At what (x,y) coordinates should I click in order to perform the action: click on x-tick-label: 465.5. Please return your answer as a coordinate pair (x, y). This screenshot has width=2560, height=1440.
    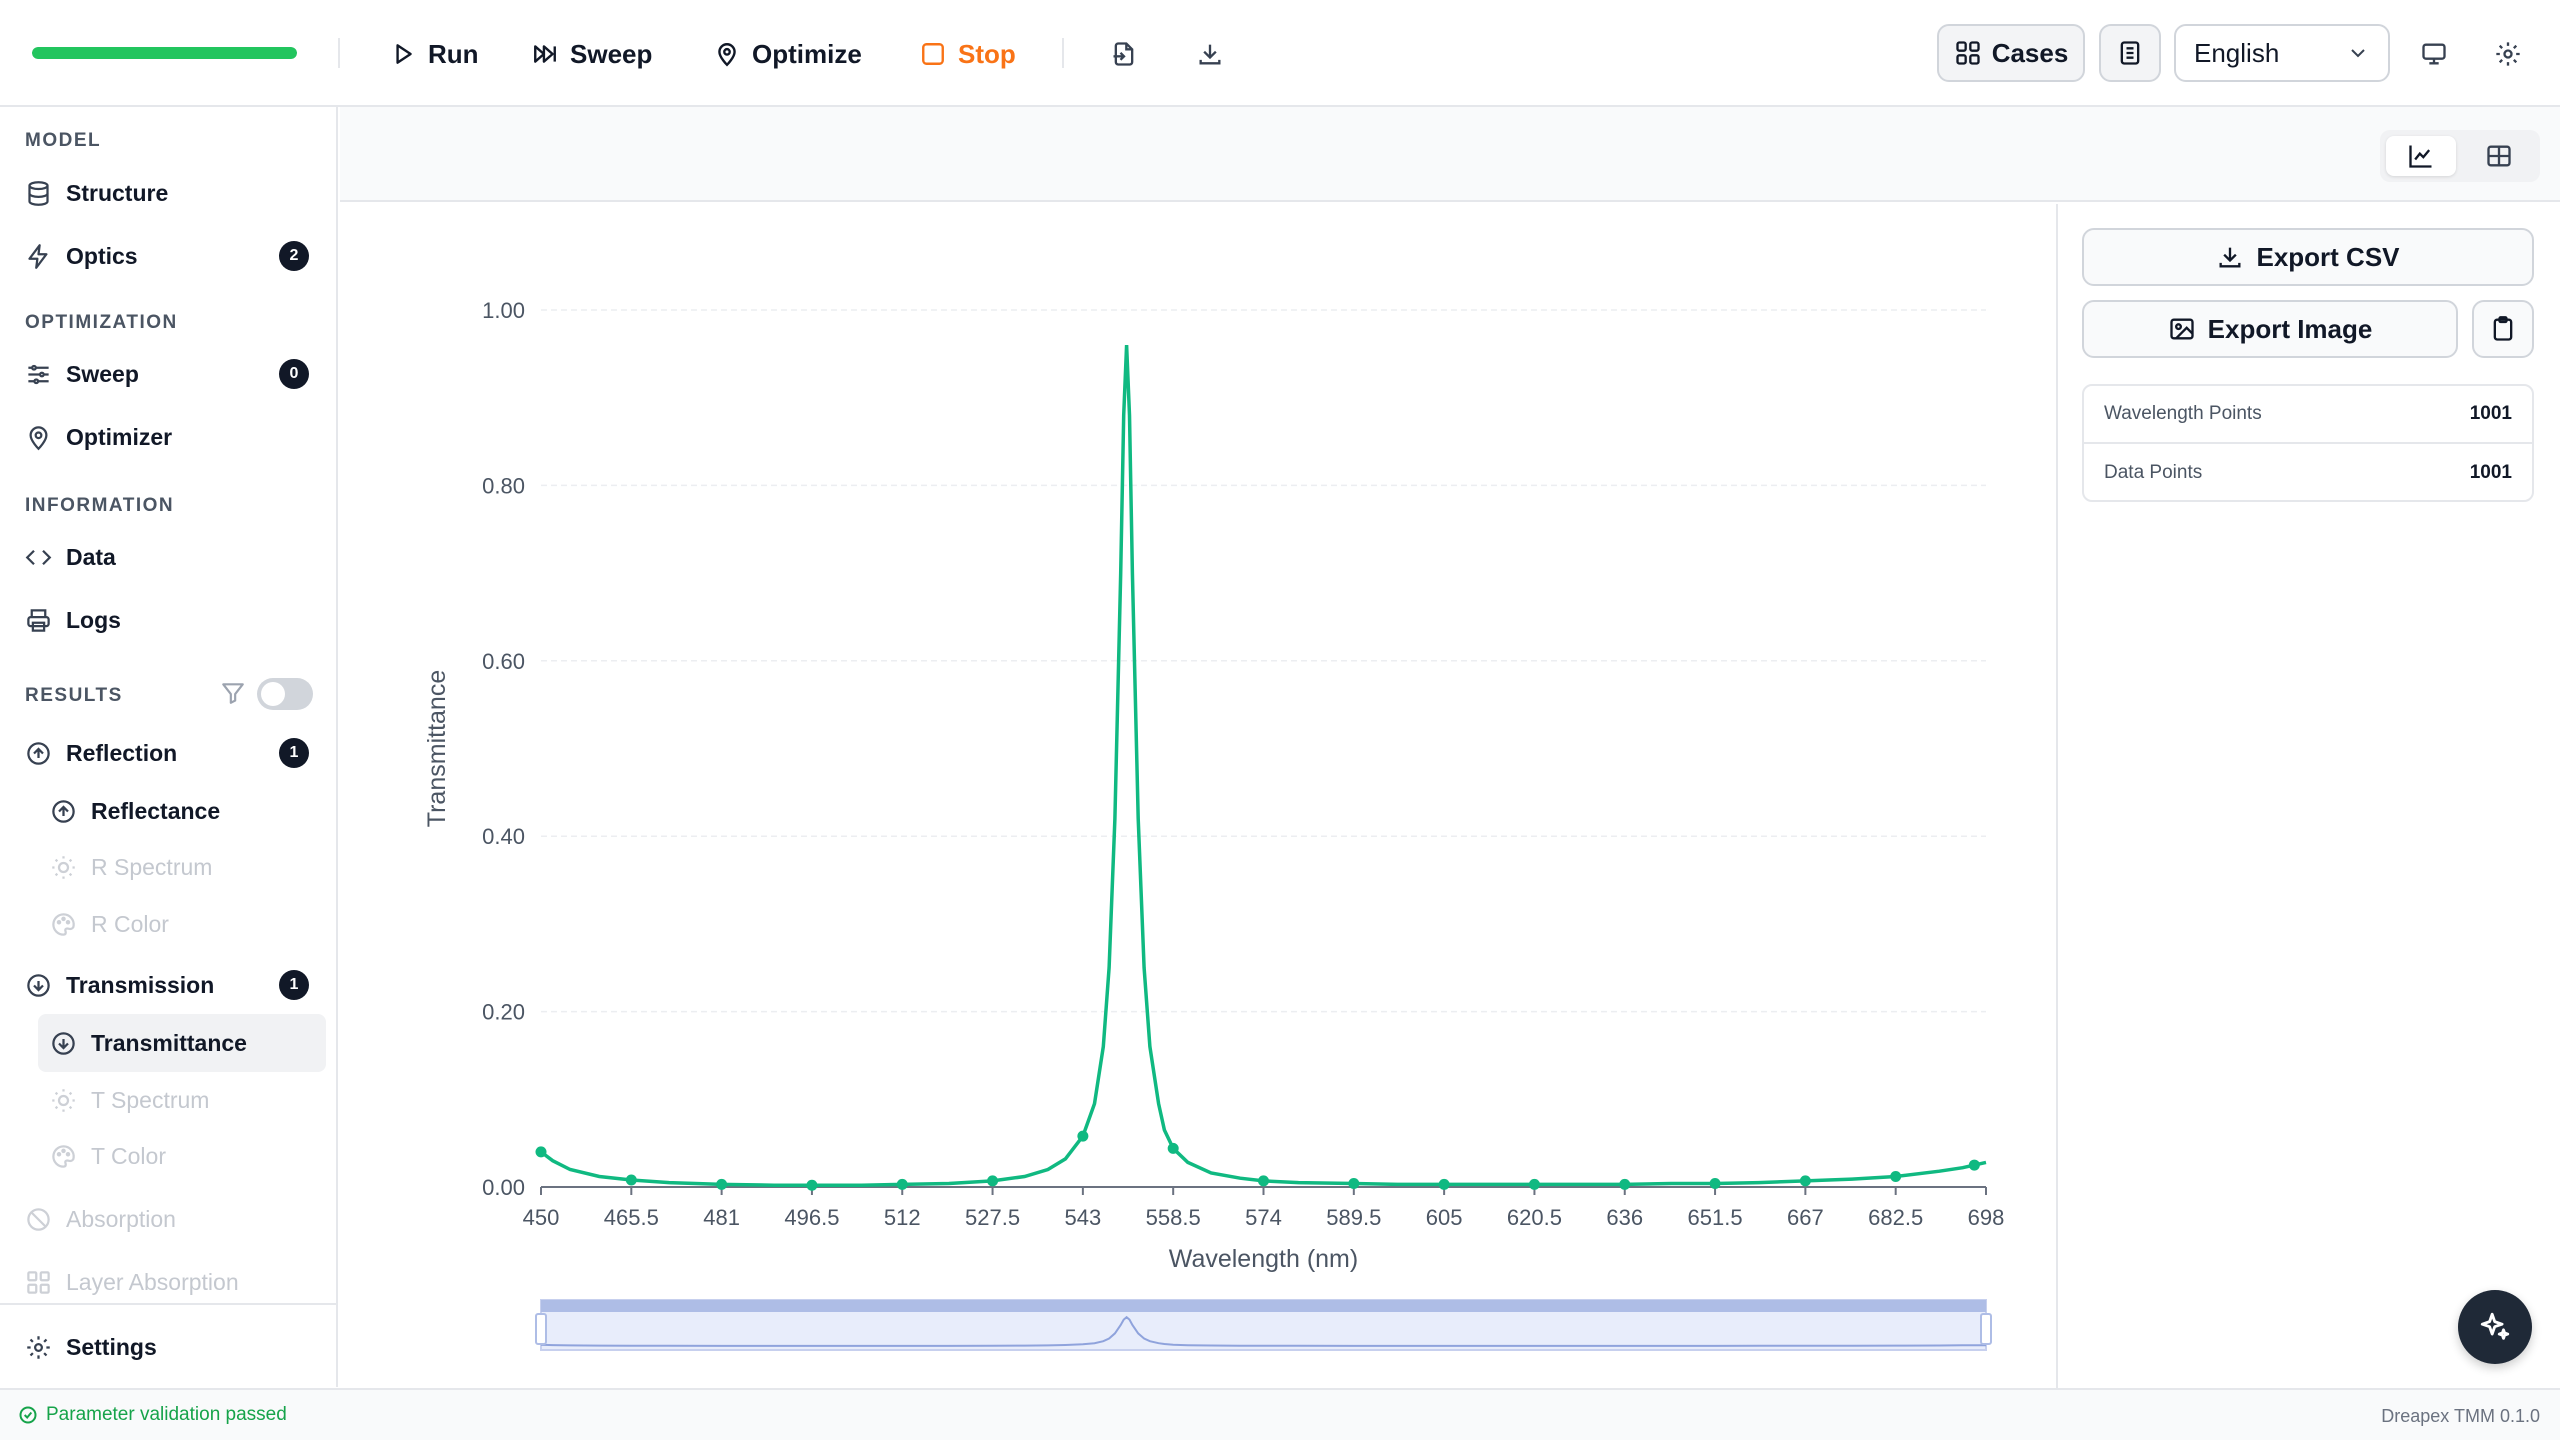
    Looking at the image, I should click on (631, 1217).